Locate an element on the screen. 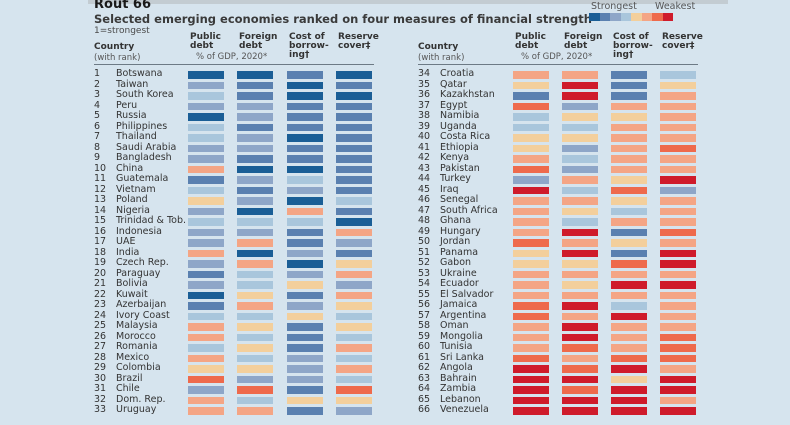 Image resolution: width=790 pixels, height=425 pixels. rank-number: 43 is located at coordinates (424, 168).